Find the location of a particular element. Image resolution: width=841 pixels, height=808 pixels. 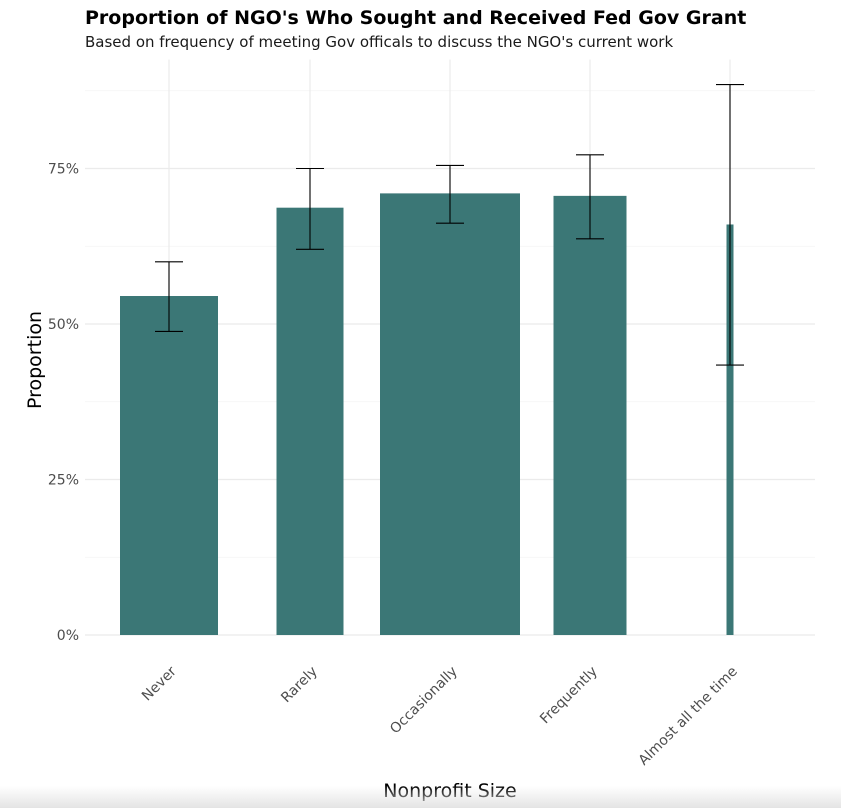

x-tick-label: Rarely is located at coordinates (299, 685).